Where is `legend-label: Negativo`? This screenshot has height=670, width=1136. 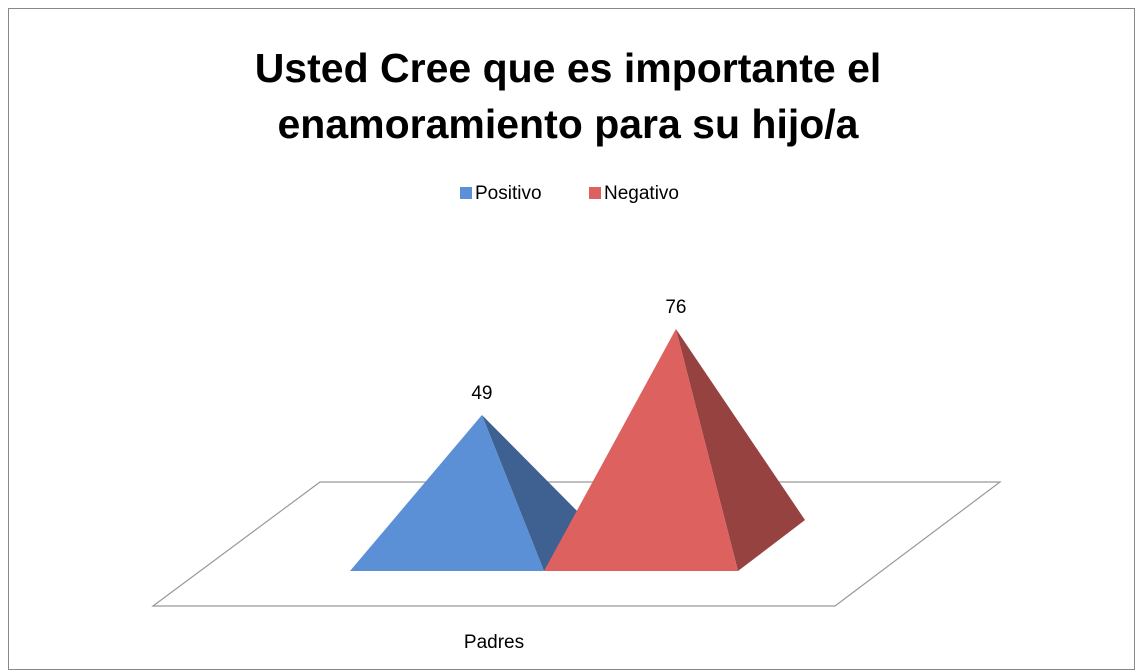
legend-label: Negativo is located at coordinates (641, 193).